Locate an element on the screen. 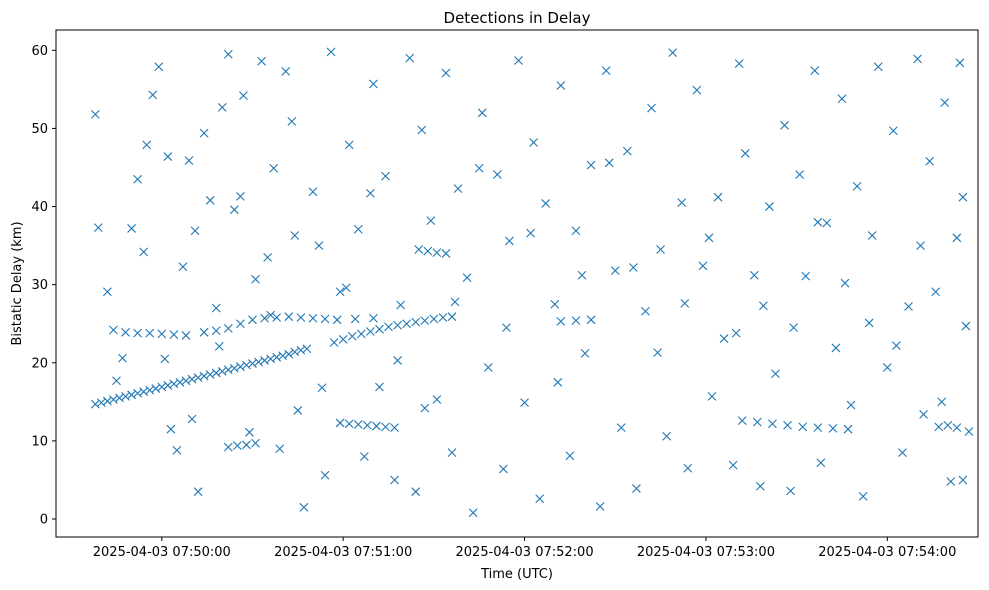 The height and width of the screenshot is (590, 989). y-tick-label: 50 is located at coordinates (39, 129).